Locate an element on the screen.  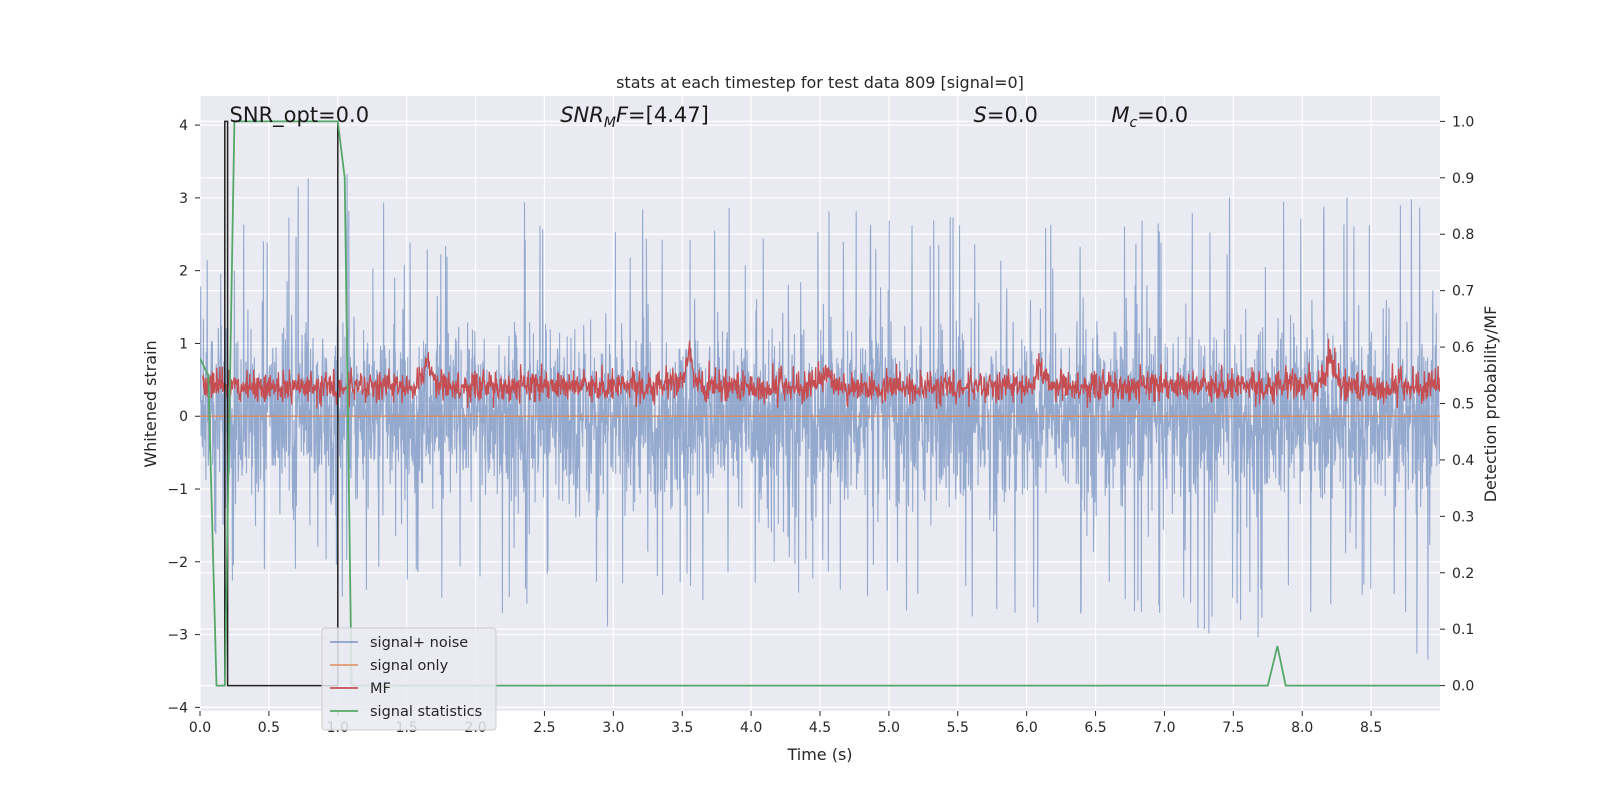
x-tick-label: 4.0 is located at coordinates (751, 728).